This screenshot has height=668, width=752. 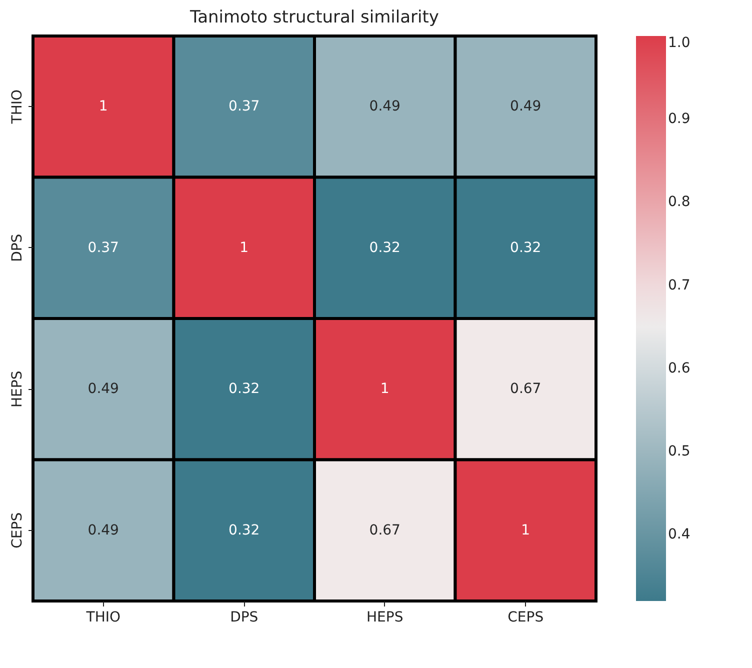 I want to click on x-tick-label: THIO, so click(x=102, y=618).